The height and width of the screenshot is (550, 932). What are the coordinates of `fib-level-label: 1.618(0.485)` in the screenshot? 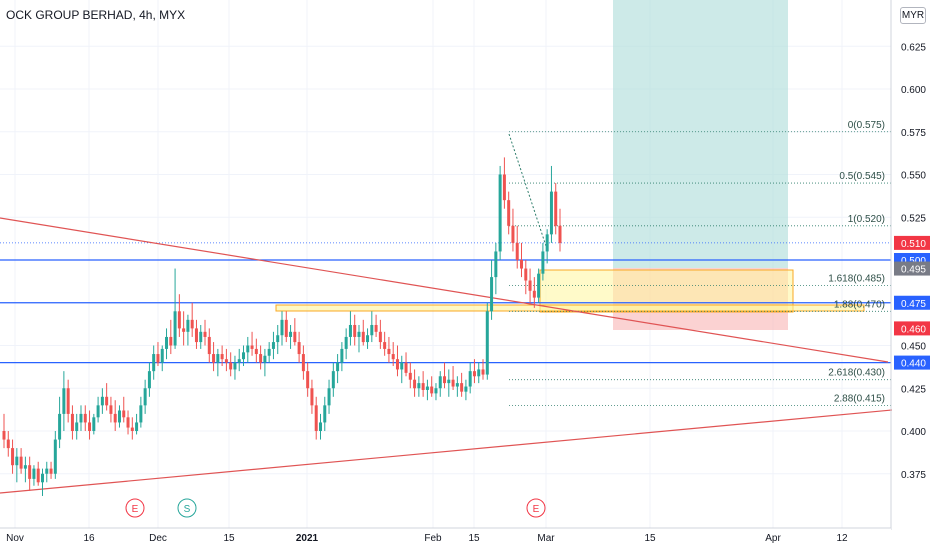 It's located at (856, 279).